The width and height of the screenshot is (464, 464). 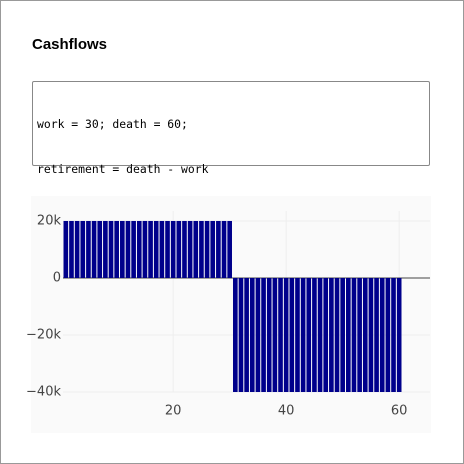 I want to click on y-tick-label: −40k, so click(x=43, y=392).